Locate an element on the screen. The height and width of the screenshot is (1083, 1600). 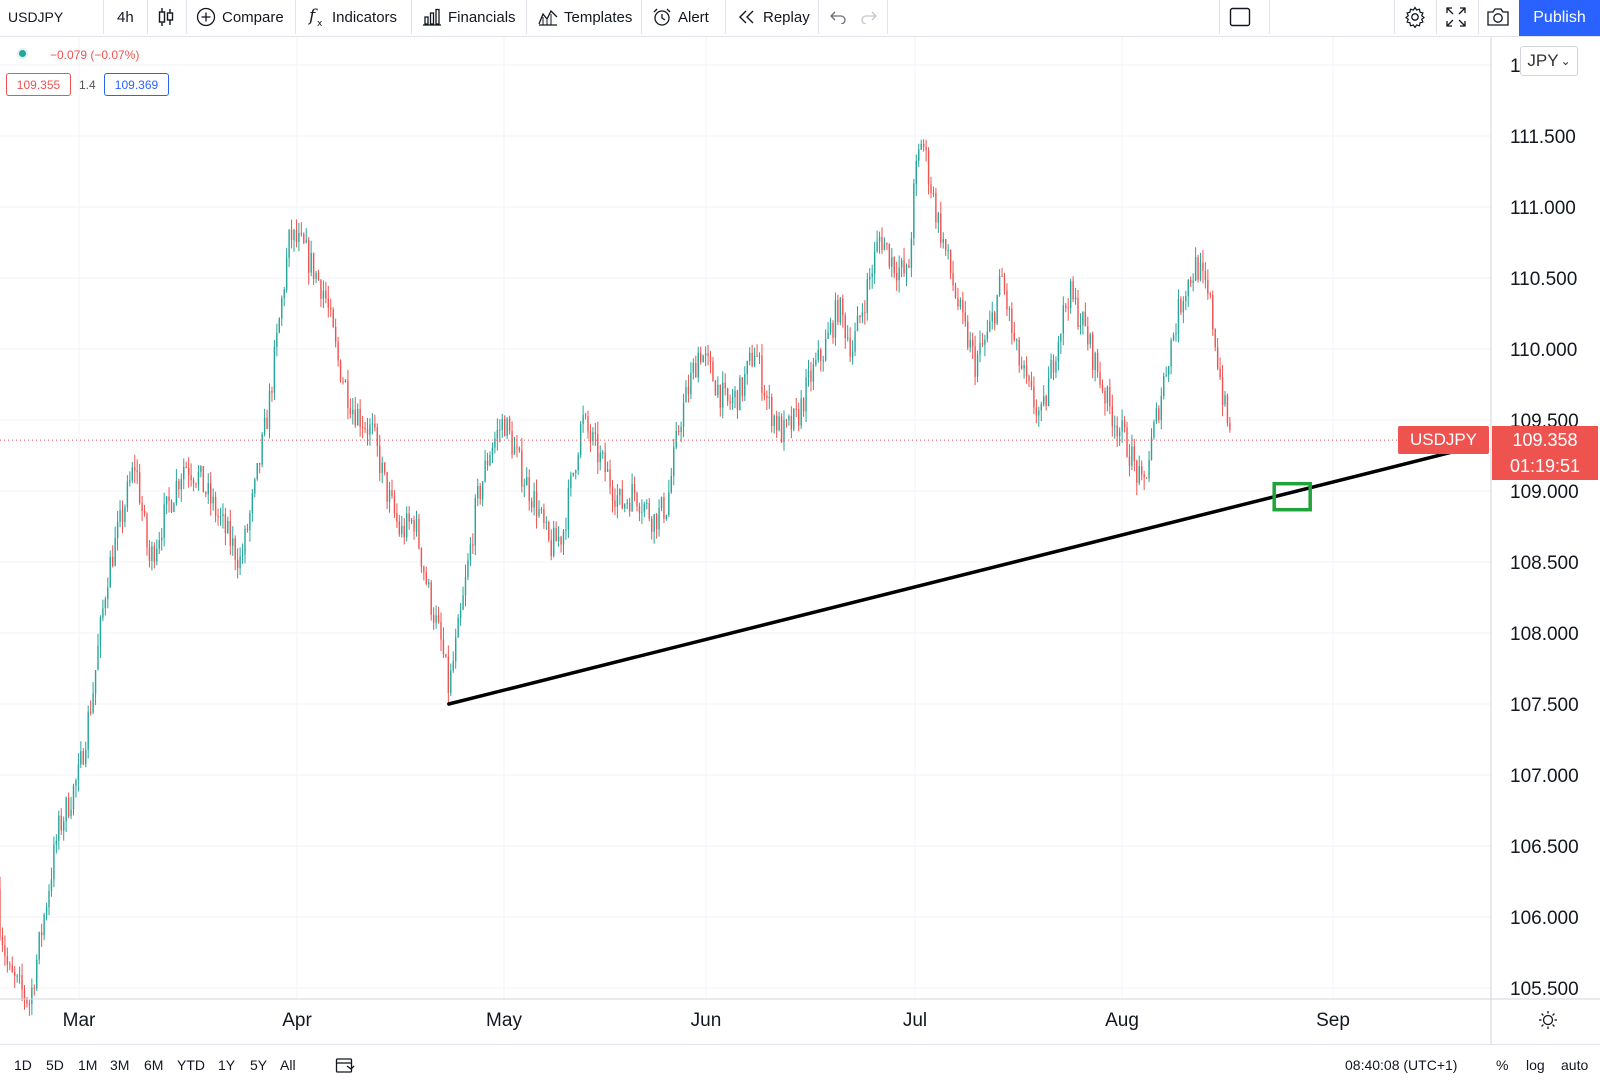
axis-settings-button is located at coordinates (1548, 1020).